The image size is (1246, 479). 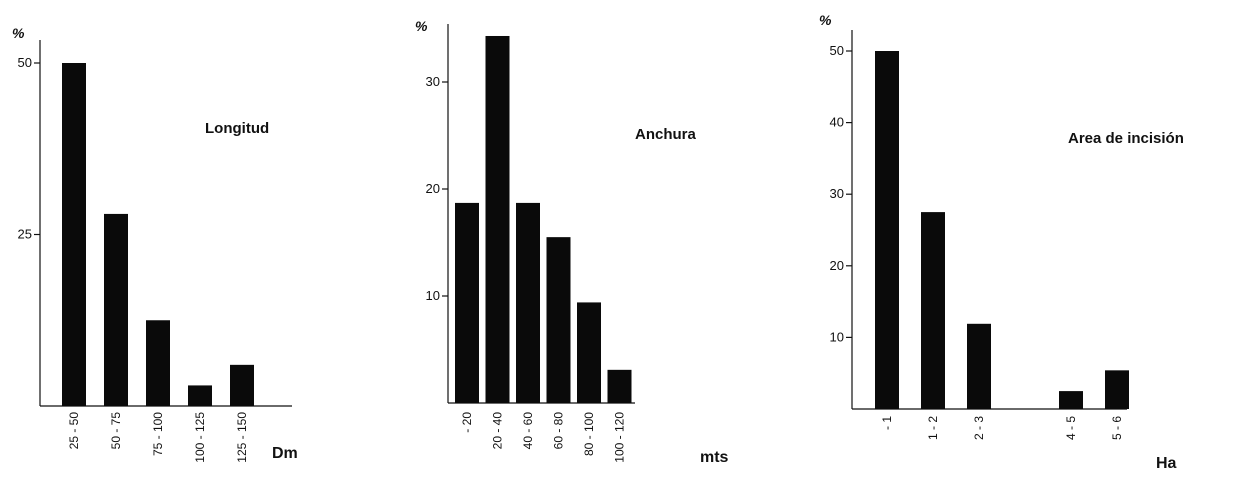 What do you see at coordinates (285, 453) in the screenshot?
I see `x-axis-label: Dm` at bounding box center [285, 453].